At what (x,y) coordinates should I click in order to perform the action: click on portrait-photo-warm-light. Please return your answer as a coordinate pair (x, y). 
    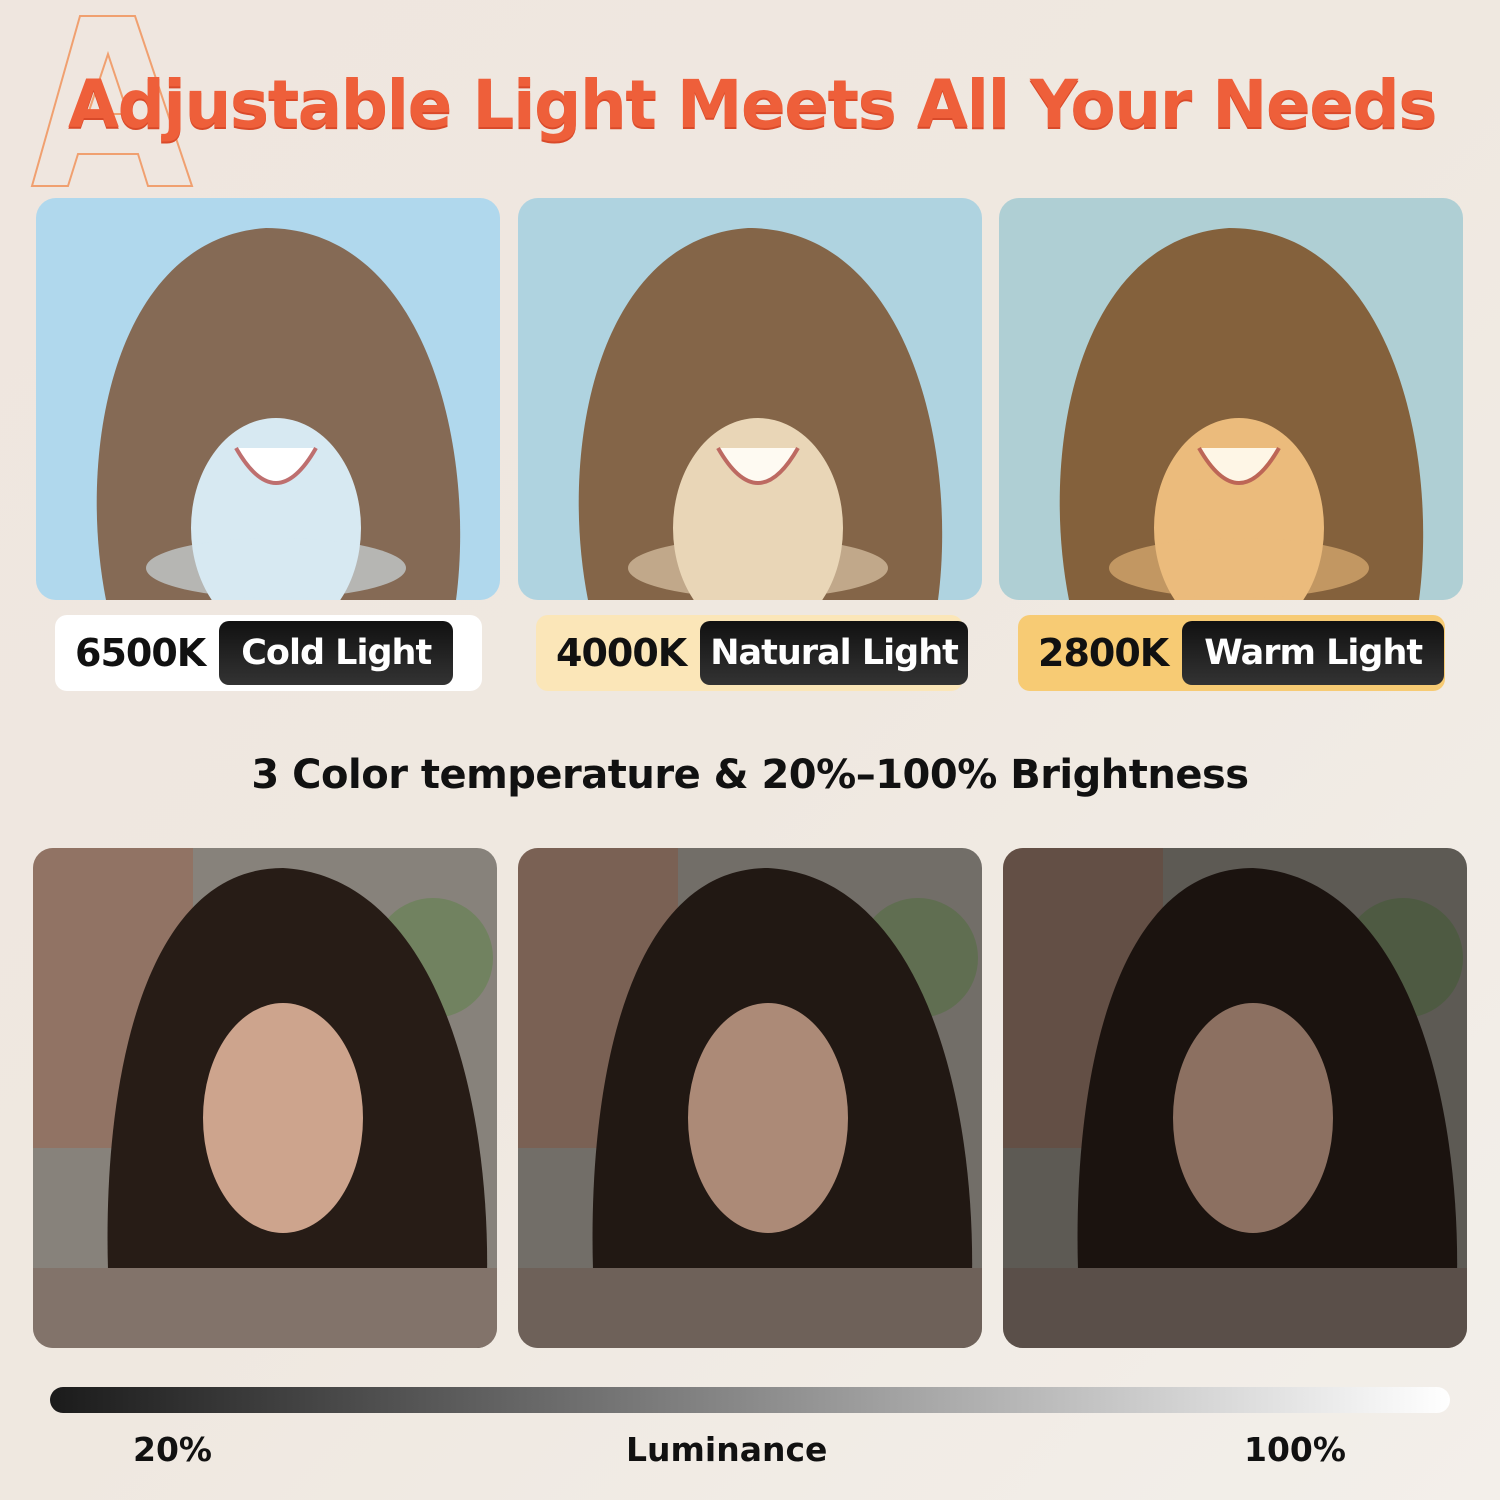
    Looking at the image, I should click on (1231, 399).